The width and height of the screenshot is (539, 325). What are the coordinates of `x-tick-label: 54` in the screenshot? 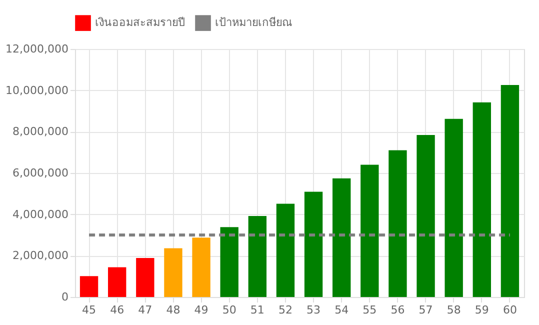 It's located at (341, 310).